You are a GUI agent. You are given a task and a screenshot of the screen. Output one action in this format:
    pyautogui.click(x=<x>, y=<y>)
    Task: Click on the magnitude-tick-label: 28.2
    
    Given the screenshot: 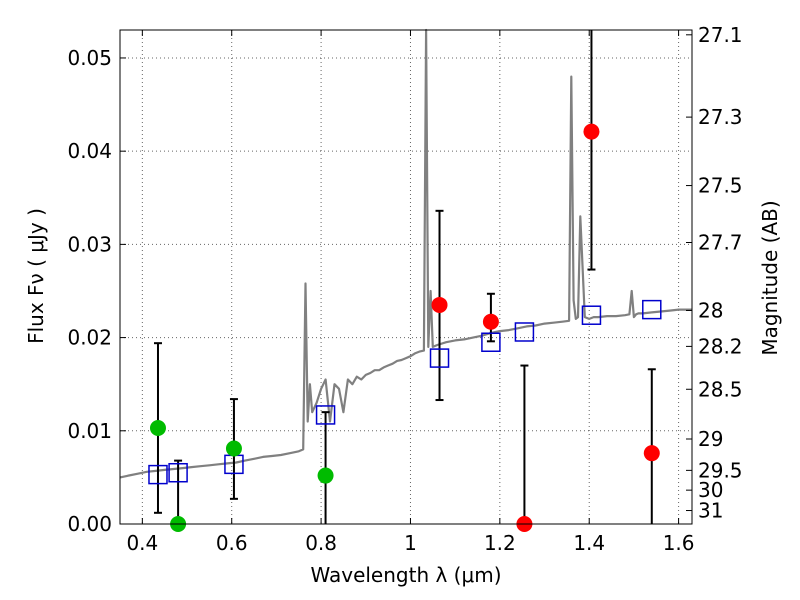 What is the action you would take?
    pyautogui.click(x=720, y=346)
    